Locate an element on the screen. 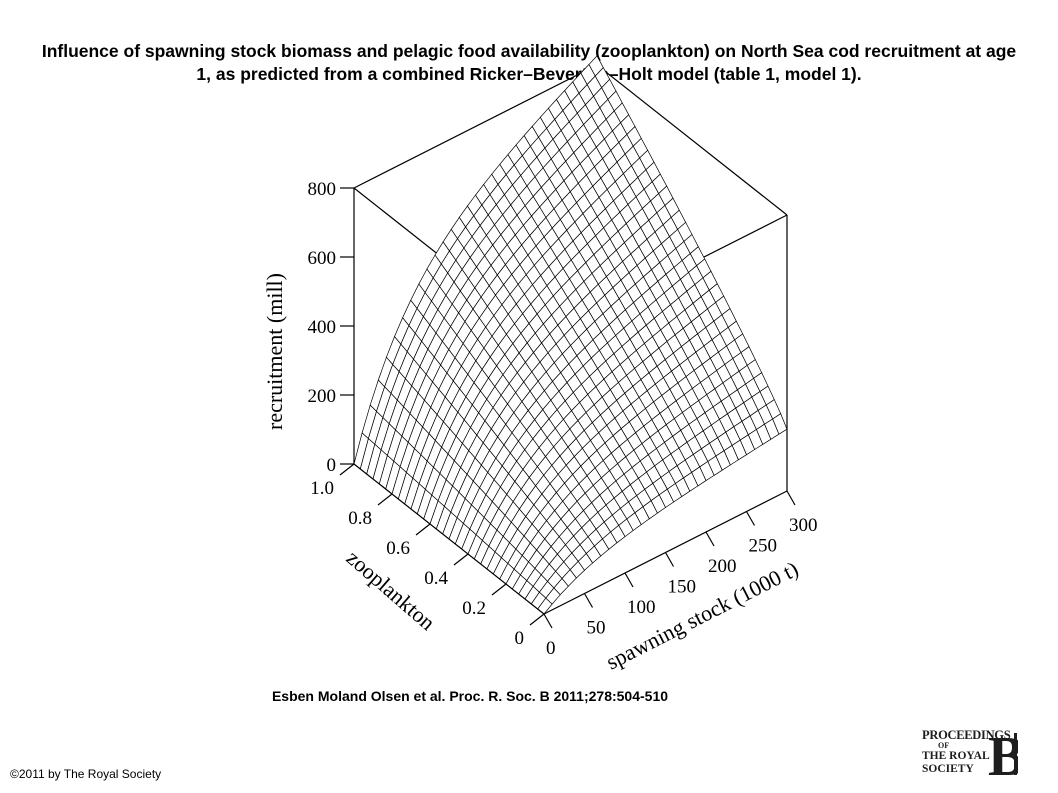 The height and width of the screenshot is (793, 1058). logo-line-society: SOCIETY is located at coordinates (948, 769).